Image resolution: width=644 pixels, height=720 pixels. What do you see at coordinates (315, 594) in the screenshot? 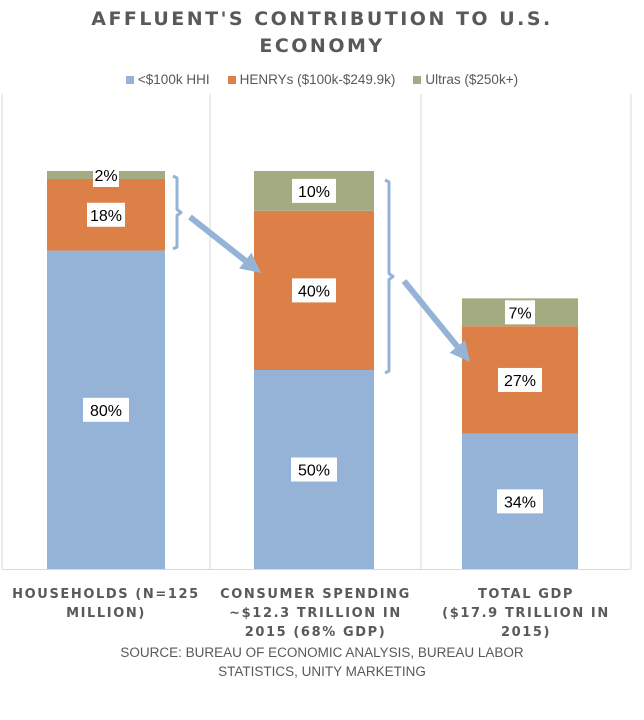
I see `category-label-line: CONSUMER SPENDING` at bounding box center [315, 594].